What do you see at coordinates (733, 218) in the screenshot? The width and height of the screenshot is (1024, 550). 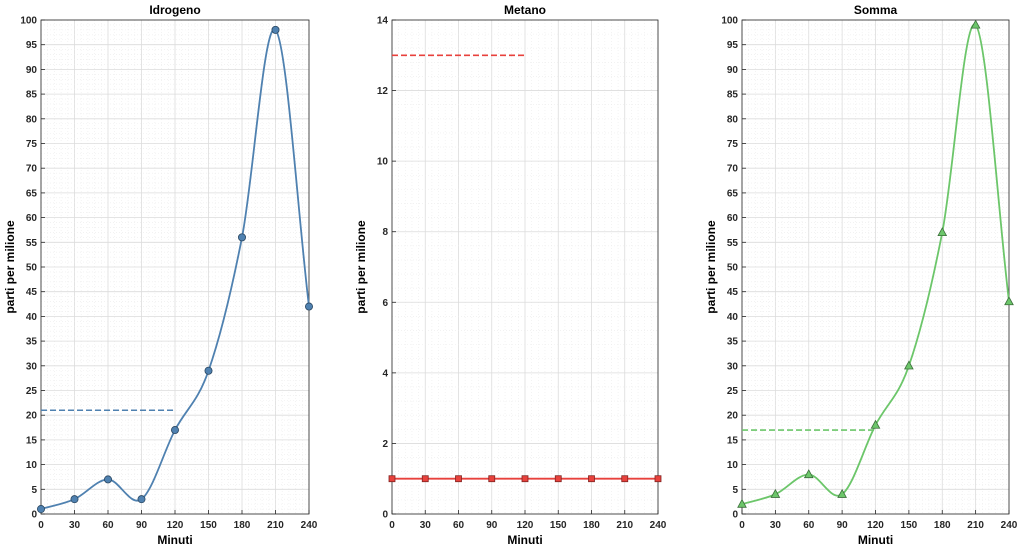 I see `y-tick-label: 60` at bounding box center [733, 218].